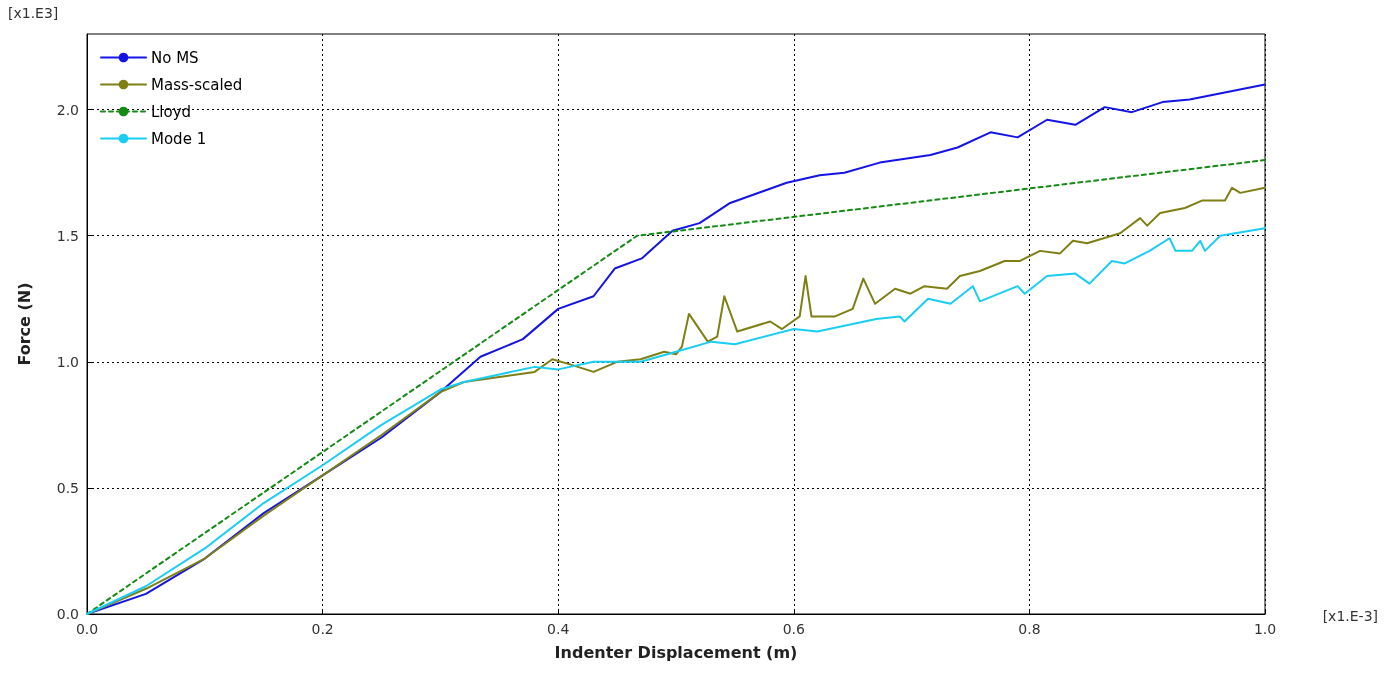 This screenshot has height=673, width=1388. I want to click on y-tick-label: 2.0, so click(67, 109).